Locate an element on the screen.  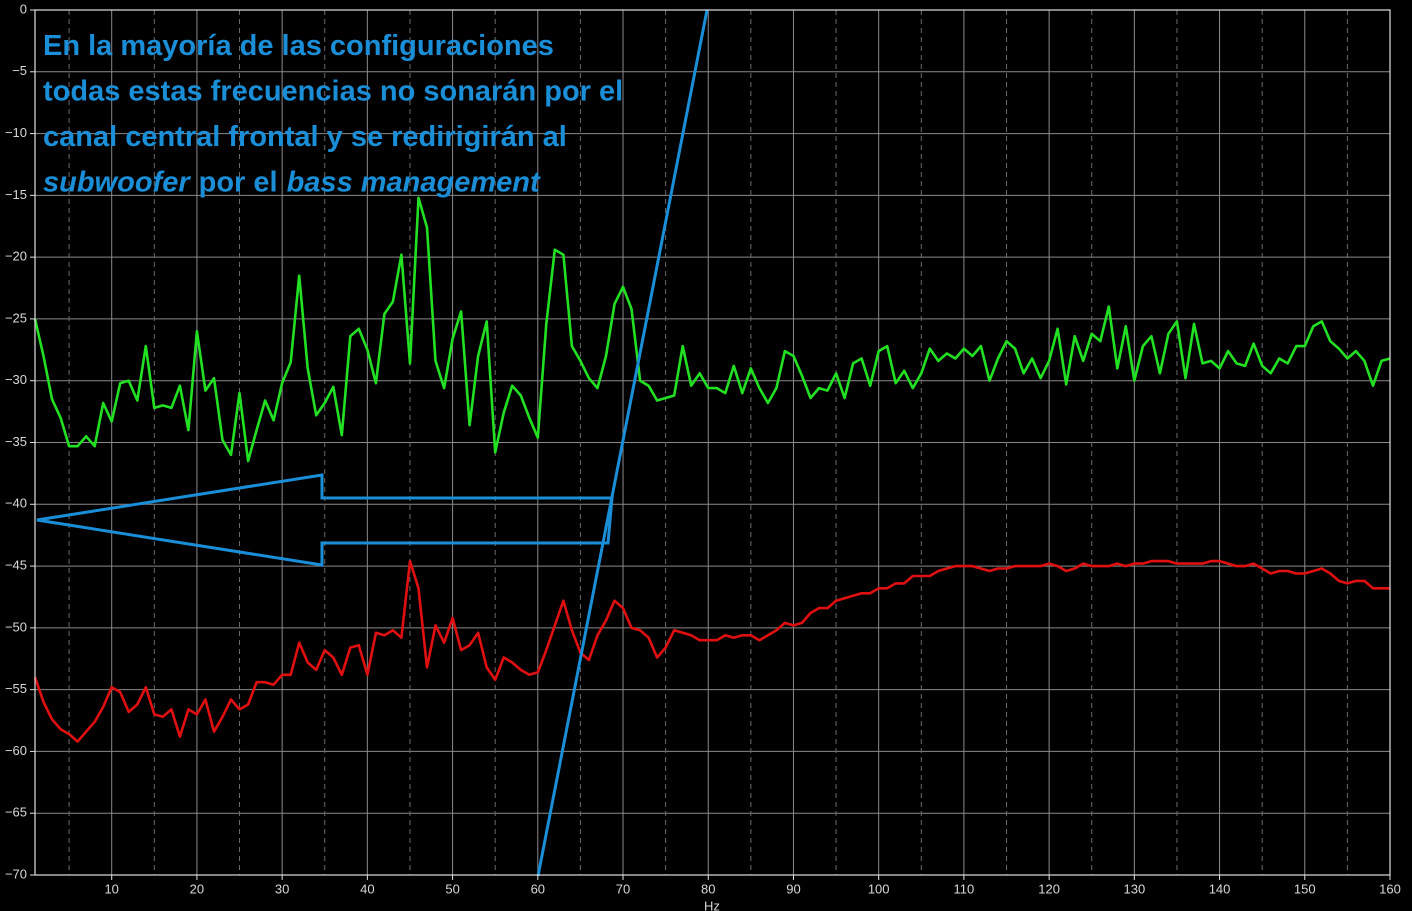
x-tick-label: 10 is located at coordinates (111, 888).